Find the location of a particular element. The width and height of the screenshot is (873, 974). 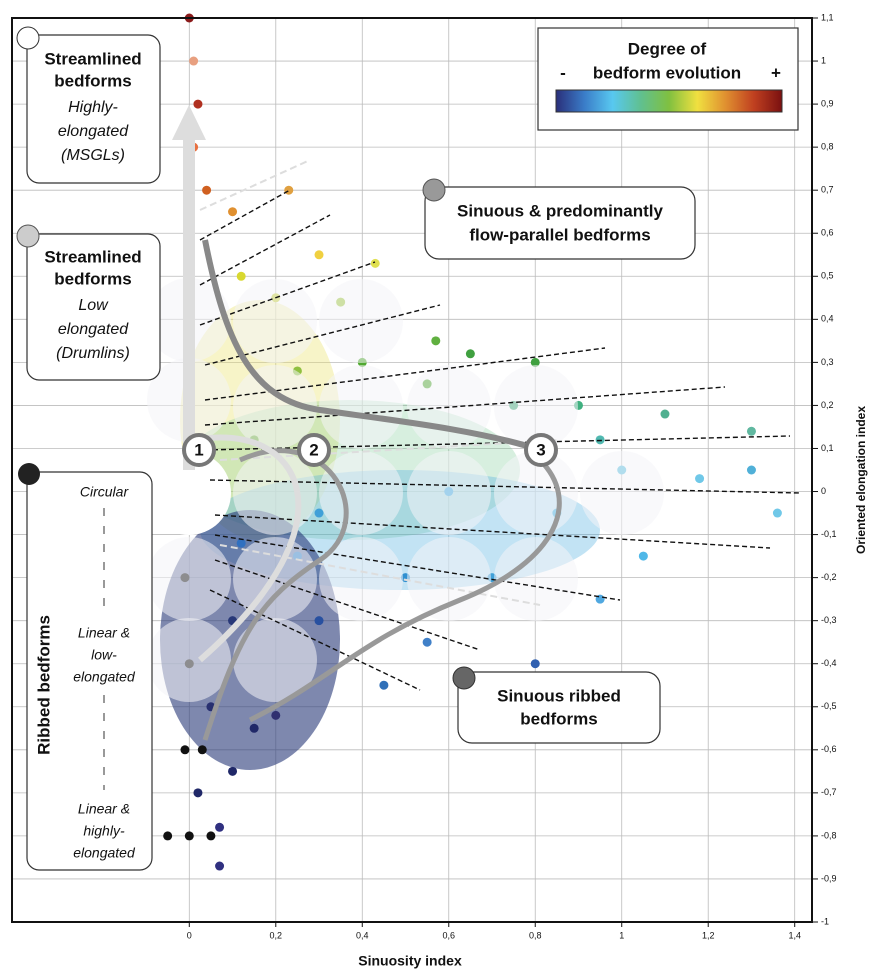

colorbar-frame is located at coordinates (668, 79).